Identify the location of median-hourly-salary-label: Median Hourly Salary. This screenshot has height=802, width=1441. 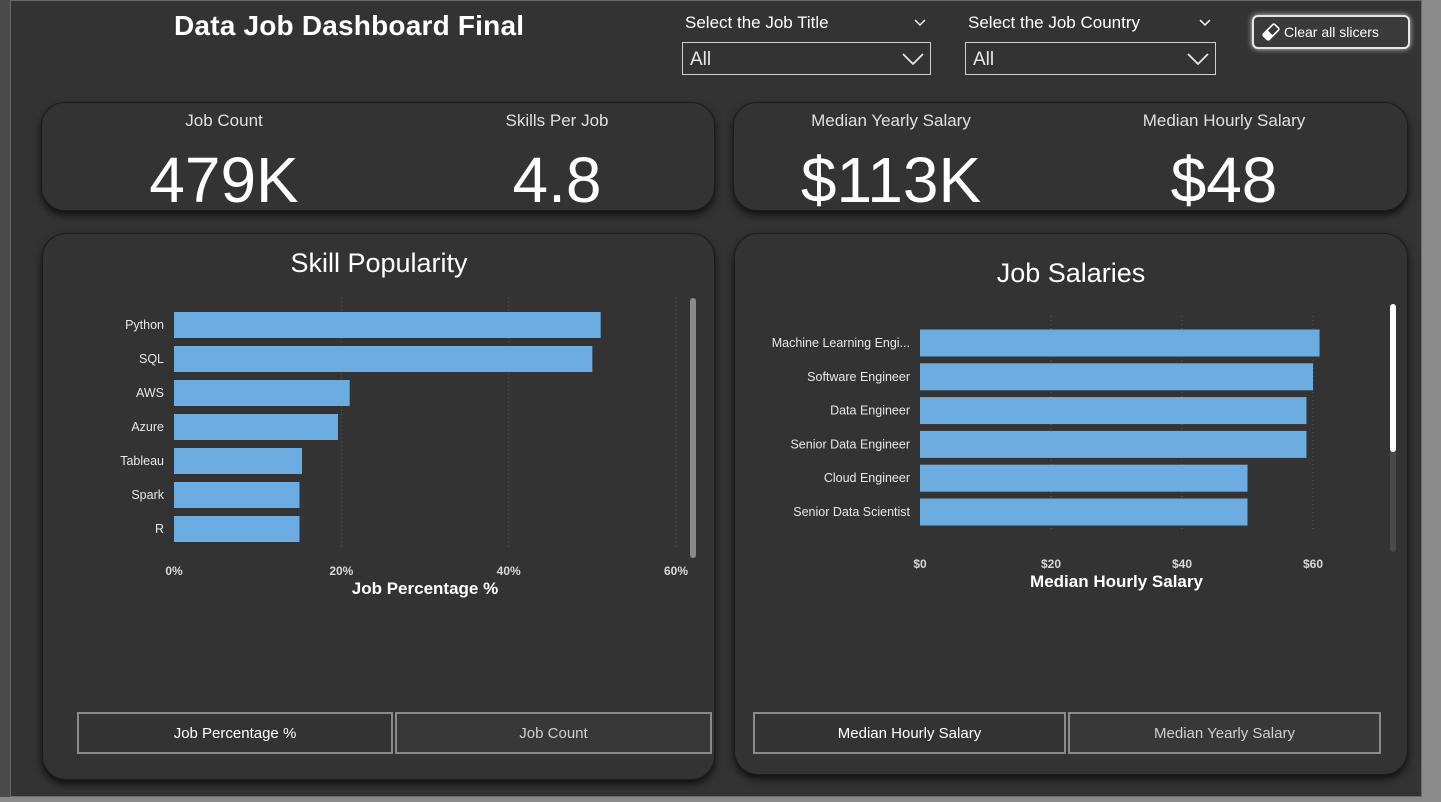
(1224, 120).